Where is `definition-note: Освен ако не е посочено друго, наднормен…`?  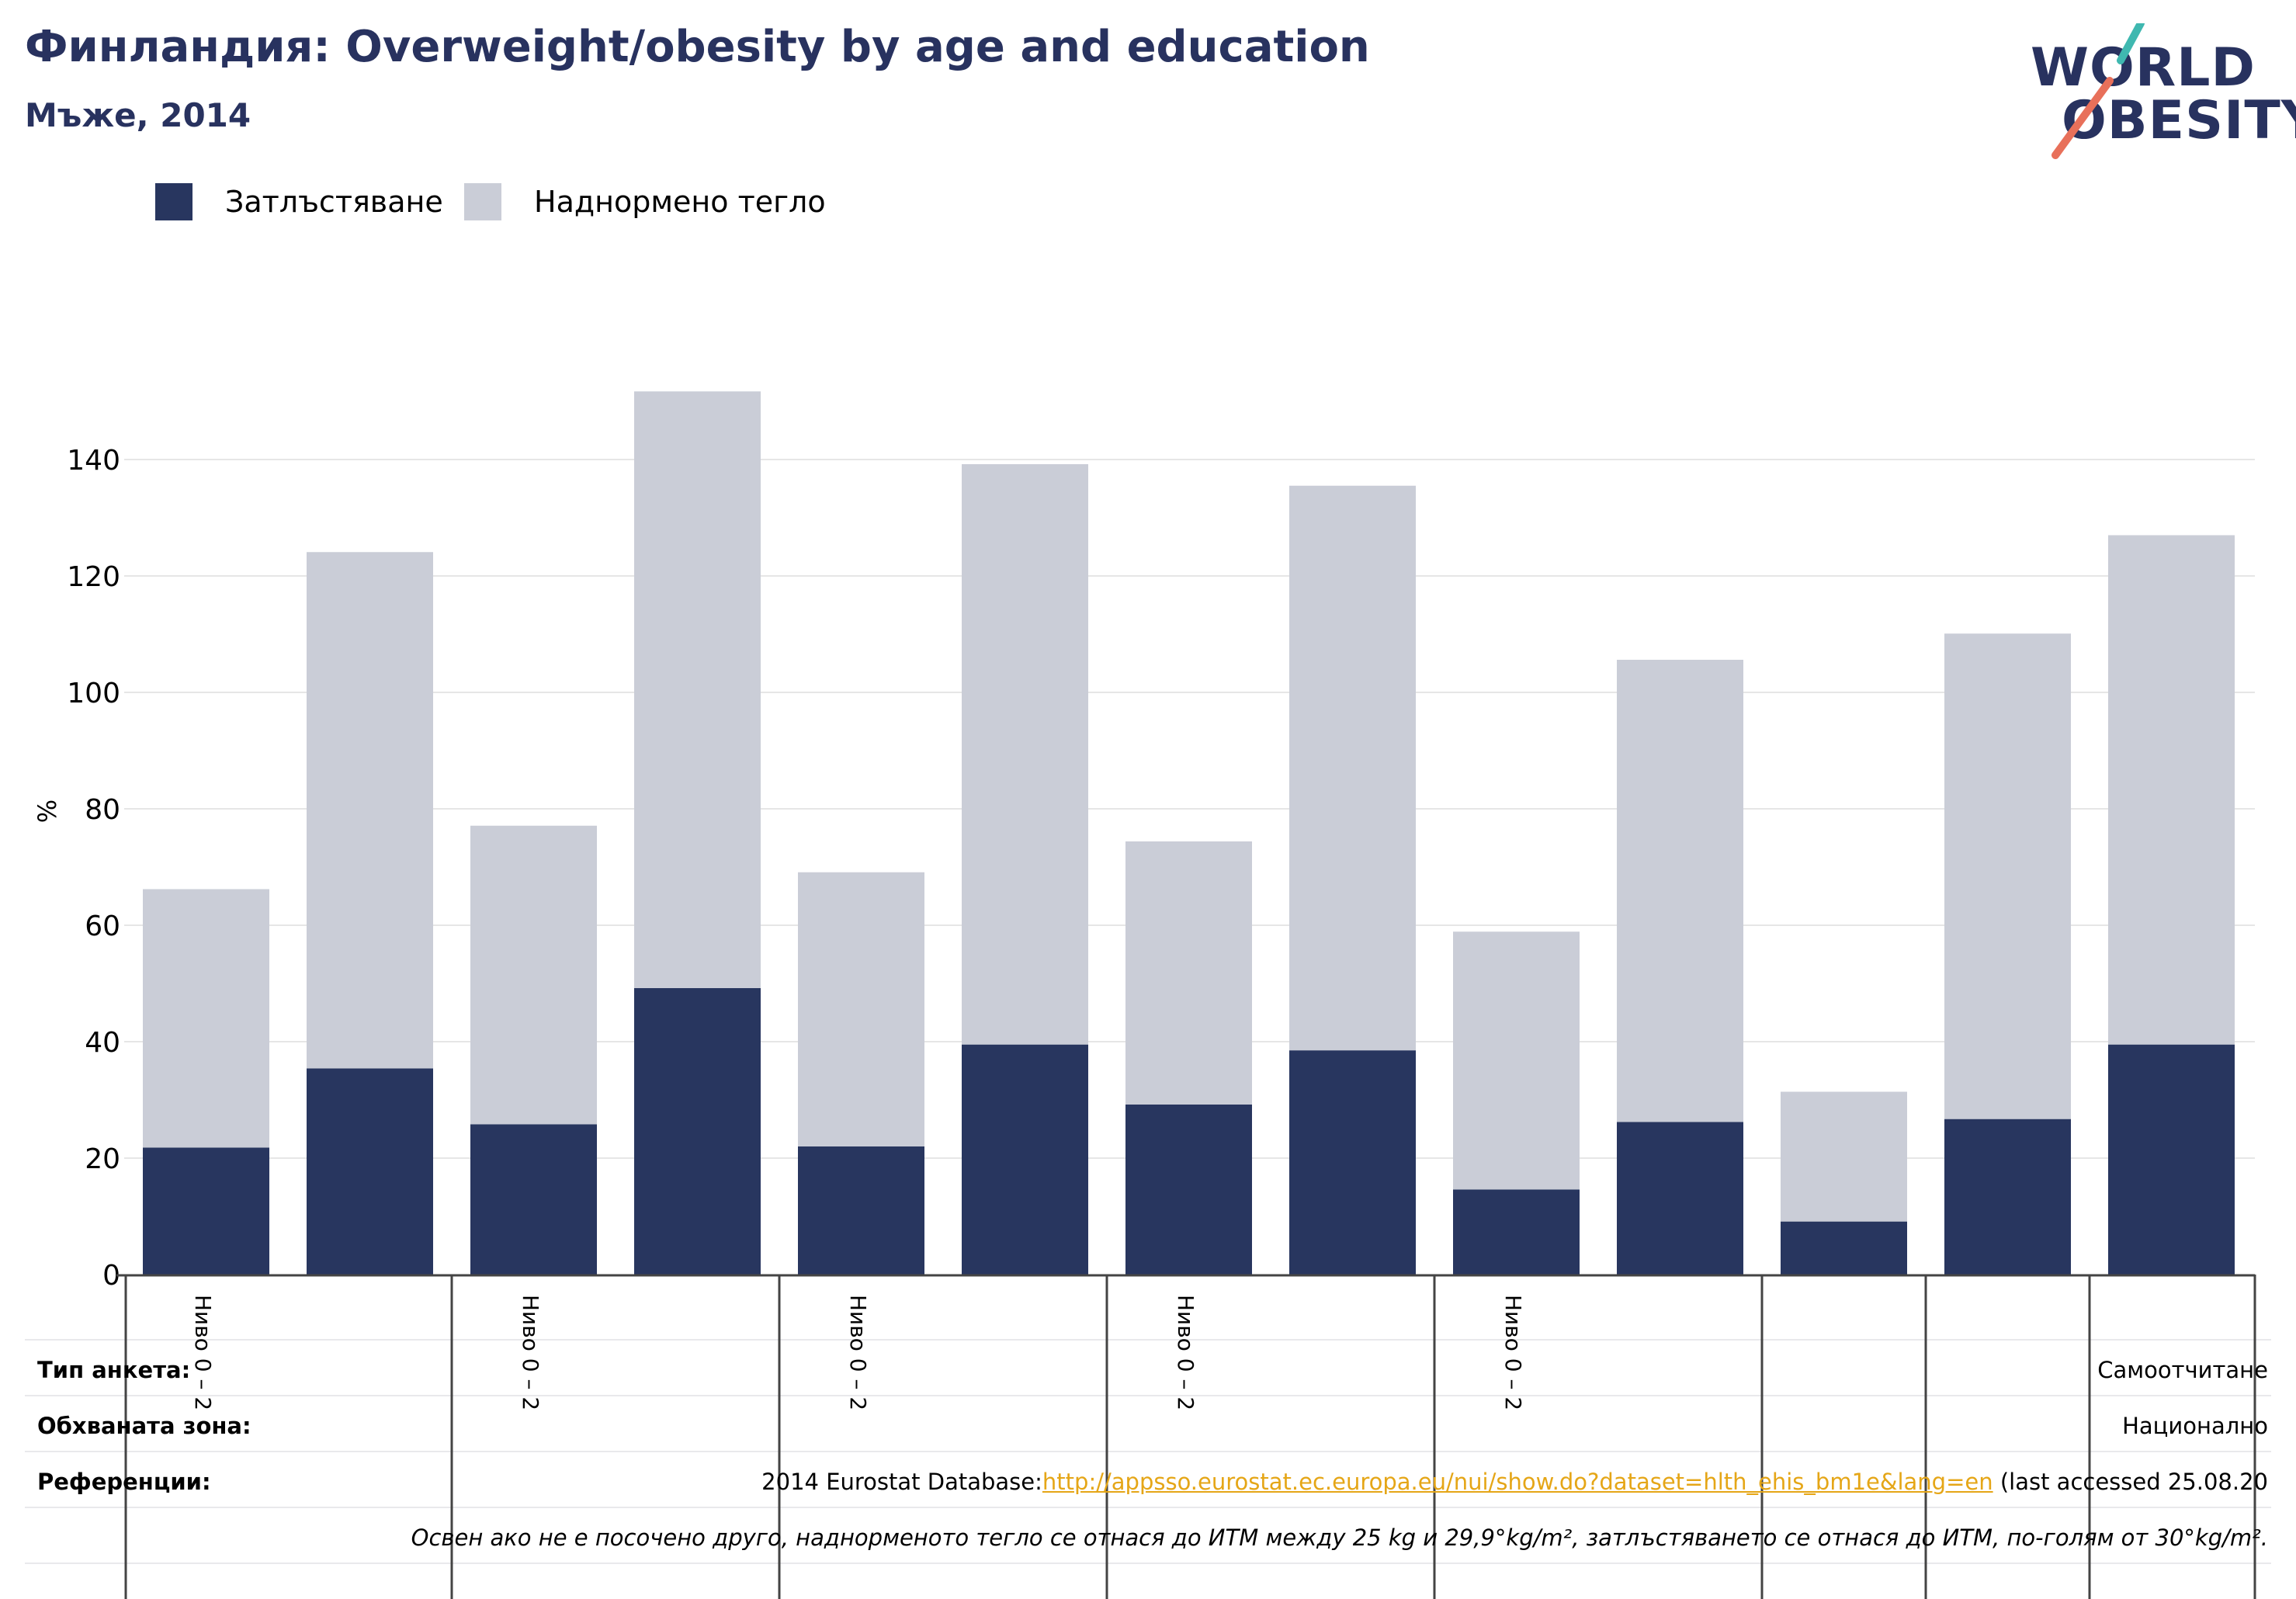 definition-note: Освен ако не е посочено друго, наднормен… is located at coordinates (1339, 1537).